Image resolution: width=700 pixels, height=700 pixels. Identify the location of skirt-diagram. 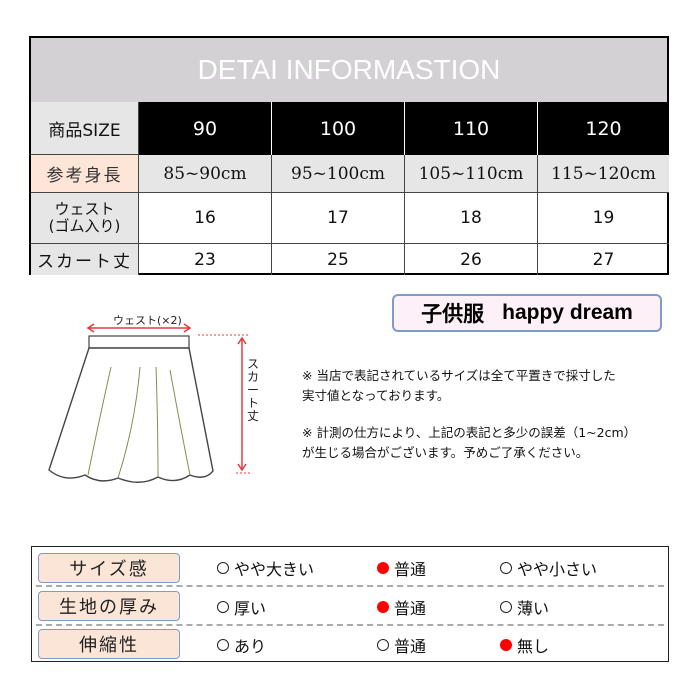
(149, 403).